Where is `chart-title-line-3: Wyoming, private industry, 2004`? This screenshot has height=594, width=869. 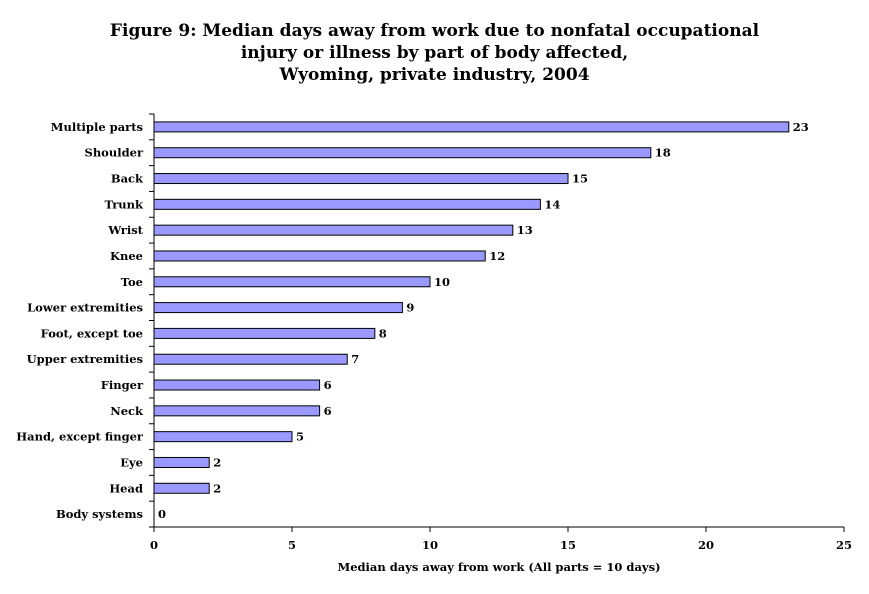 chart-title-line-3: Wyoming, private industry, 2004 is located at coordinates (434, 75).